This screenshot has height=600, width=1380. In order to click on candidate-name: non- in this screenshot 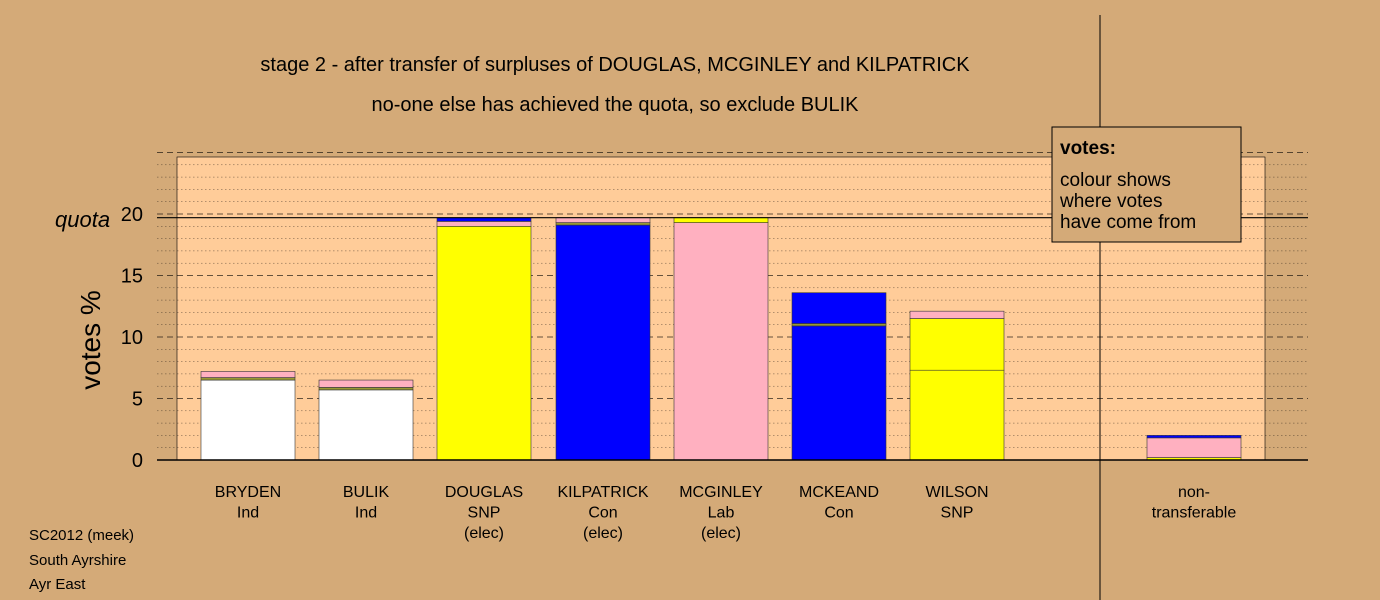, I will do `click(1194, 492)`.